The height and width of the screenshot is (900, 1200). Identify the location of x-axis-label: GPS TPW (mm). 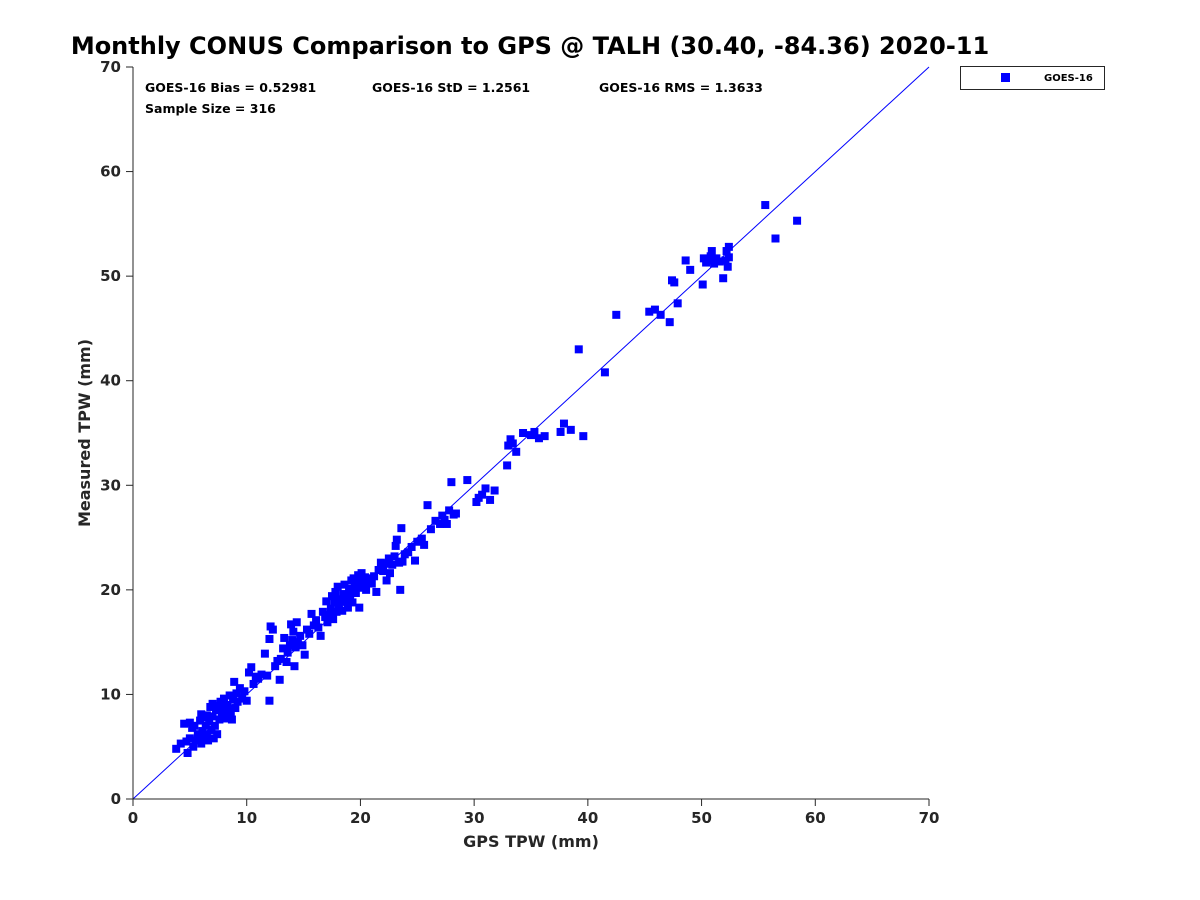
(531, 841).